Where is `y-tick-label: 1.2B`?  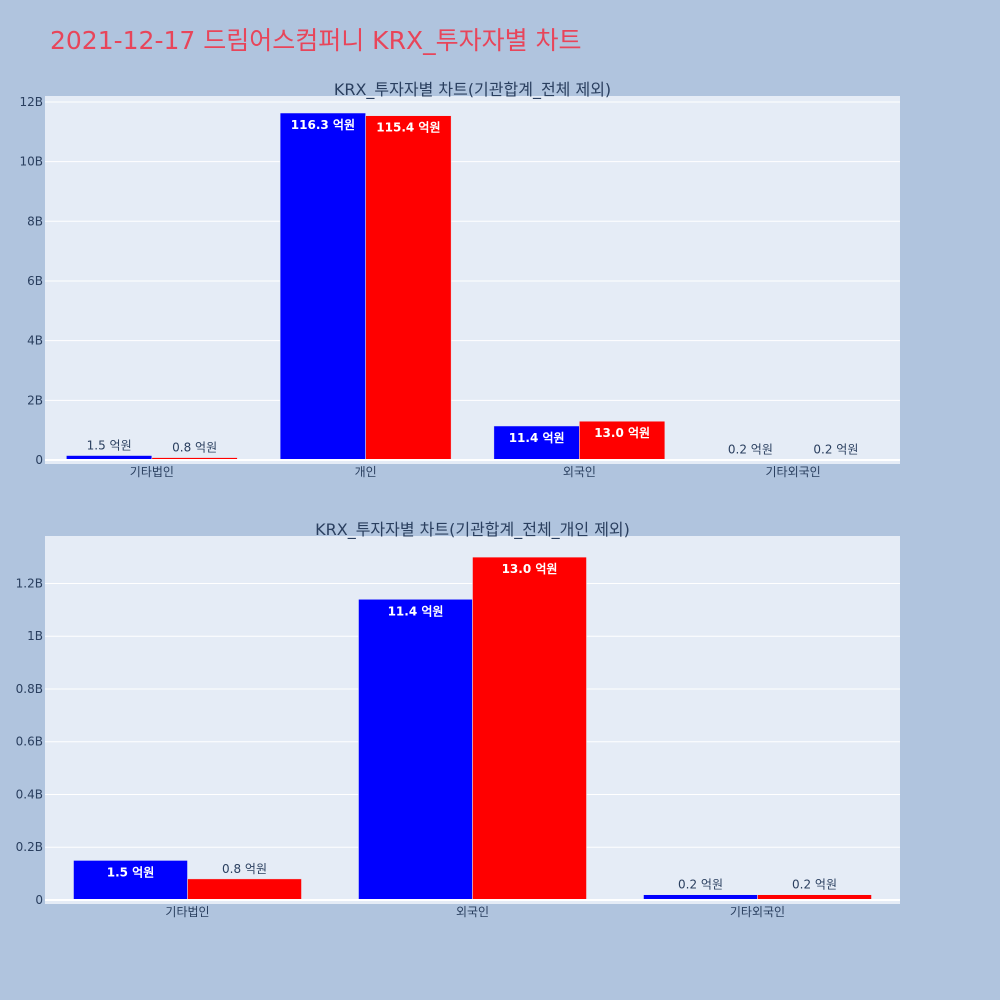
y-tick-label: 1.2B is located at coordinates (29, 583).